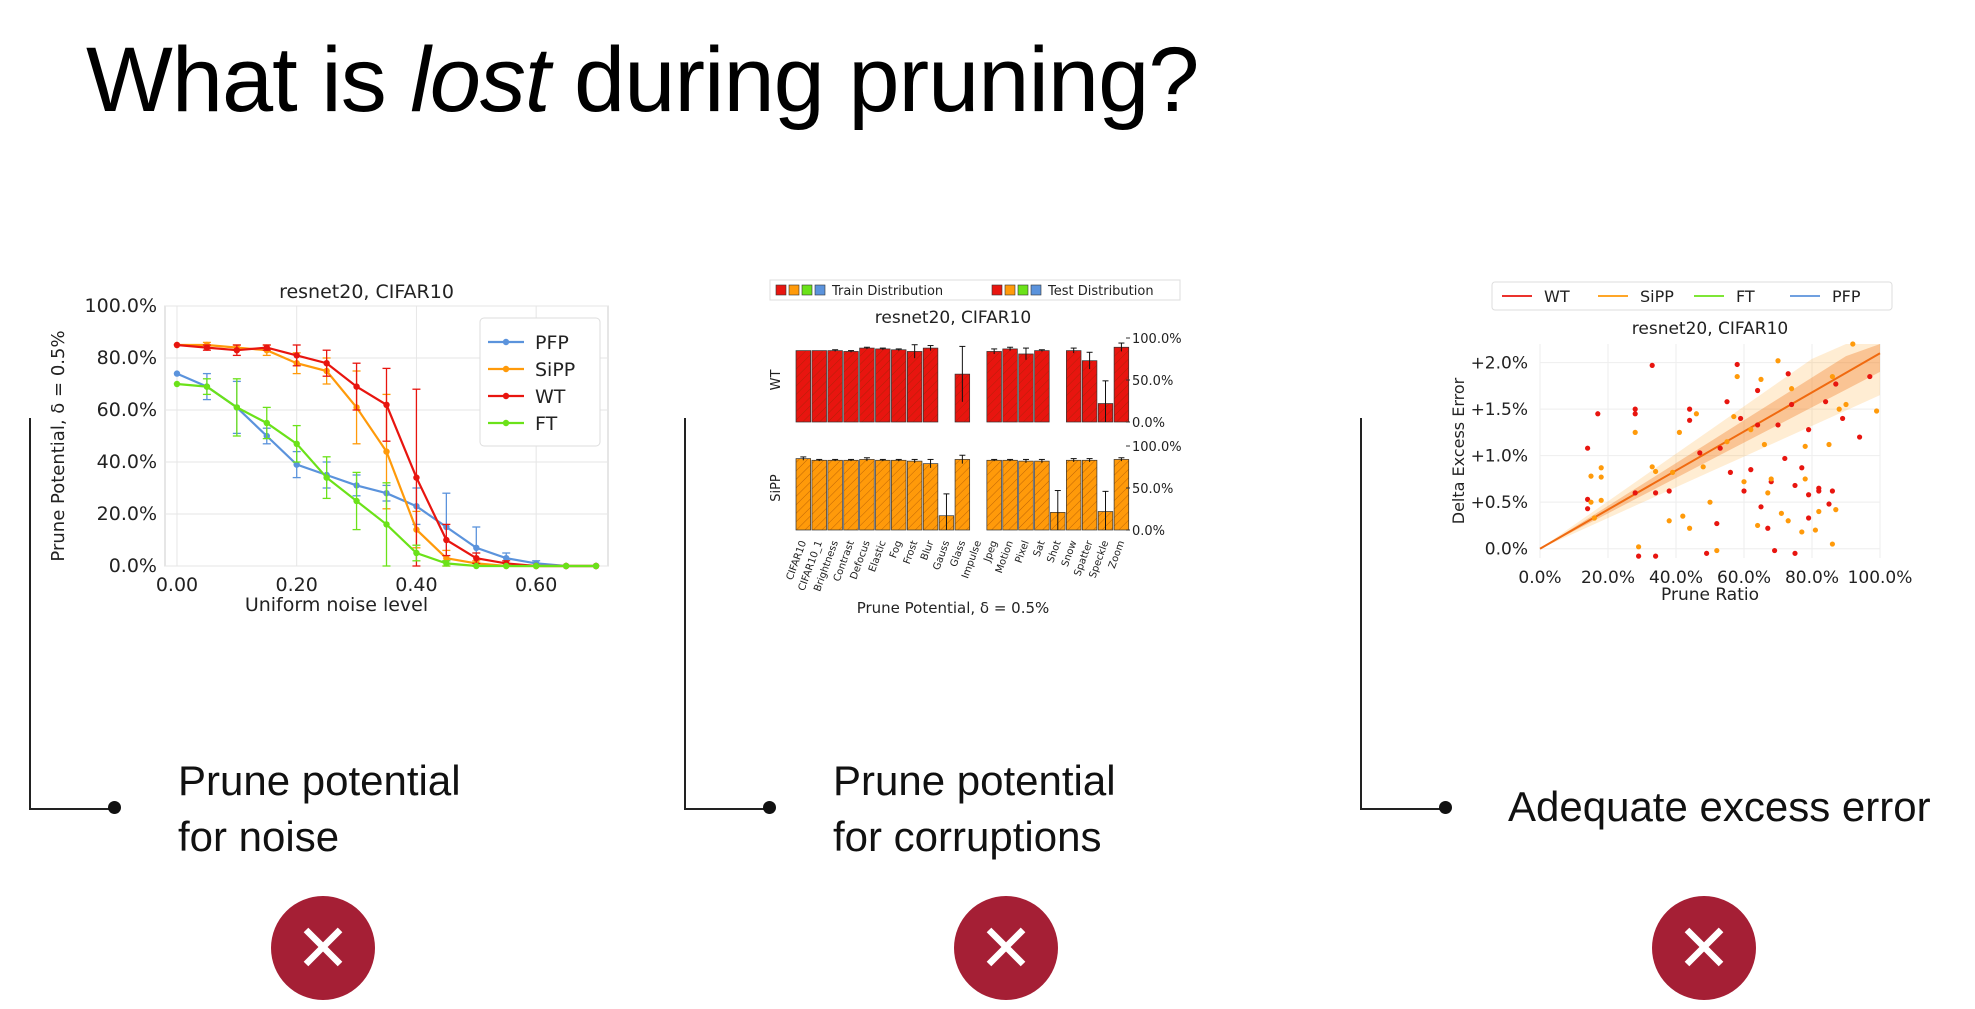 The image size is (1975, 1009). Describe the element at coordinates (1744, 578) in the screenshot. I see `x-tick-label: 60.0%` at that location.